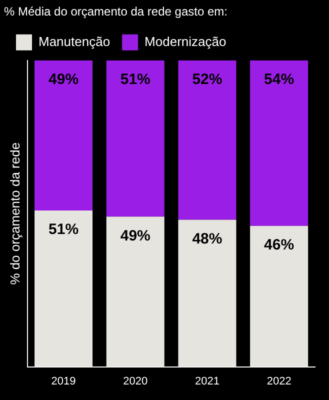 This screenshot has width=329, height=400. I want to click on data-label: 54%, so click(279, 79).